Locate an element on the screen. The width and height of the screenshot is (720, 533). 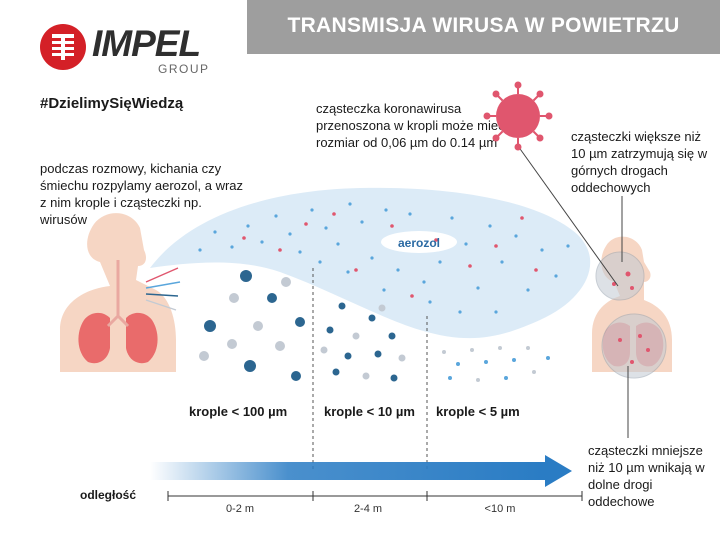
category-label-5um: krople < 5 µm is located at coordinates (478, 411).